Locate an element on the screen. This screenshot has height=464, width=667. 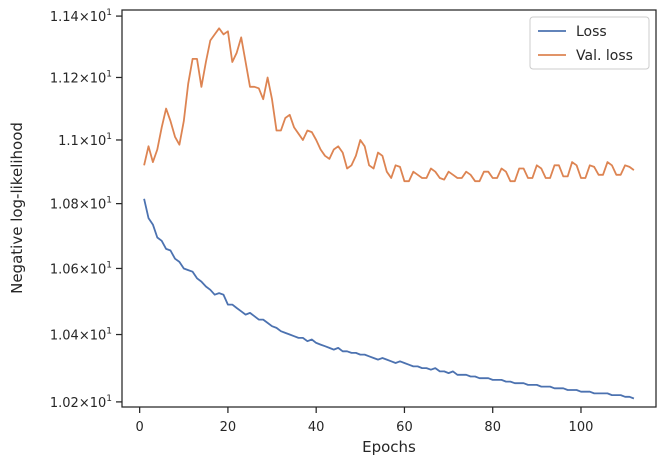
y-tick-label: 1.14×10¹ is located at coordinates (81, 16).